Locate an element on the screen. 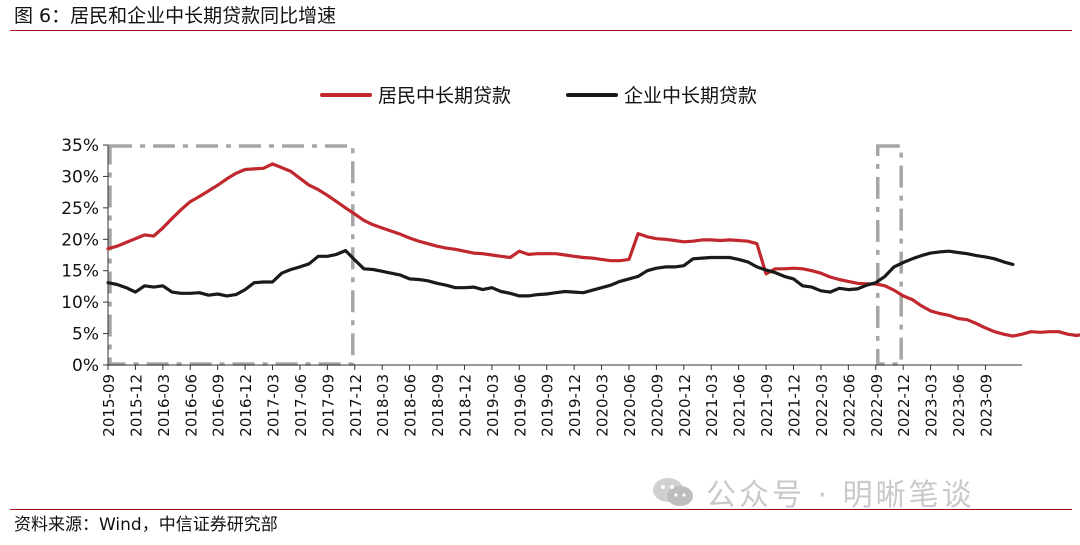 The image size is (1080, 545). x-tick-label: 2016-06 is located at coordinates (191, 405).